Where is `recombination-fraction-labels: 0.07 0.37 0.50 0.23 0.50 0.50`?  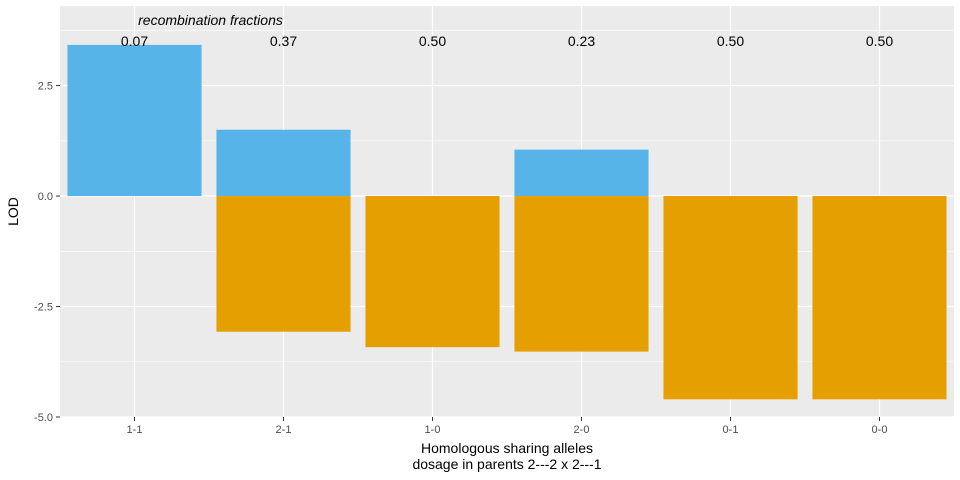 recombination-fraction-labels: 0.07 0.37 0.50 0.23 0.50 0.50 is located at coordinates (507, 41).